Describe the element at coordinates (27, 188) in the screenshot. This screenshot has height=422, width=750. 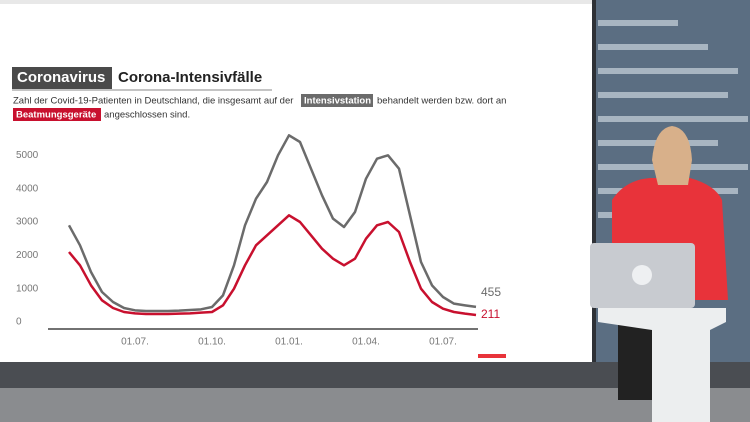
I see `y-tick-label: 4000` at that location.